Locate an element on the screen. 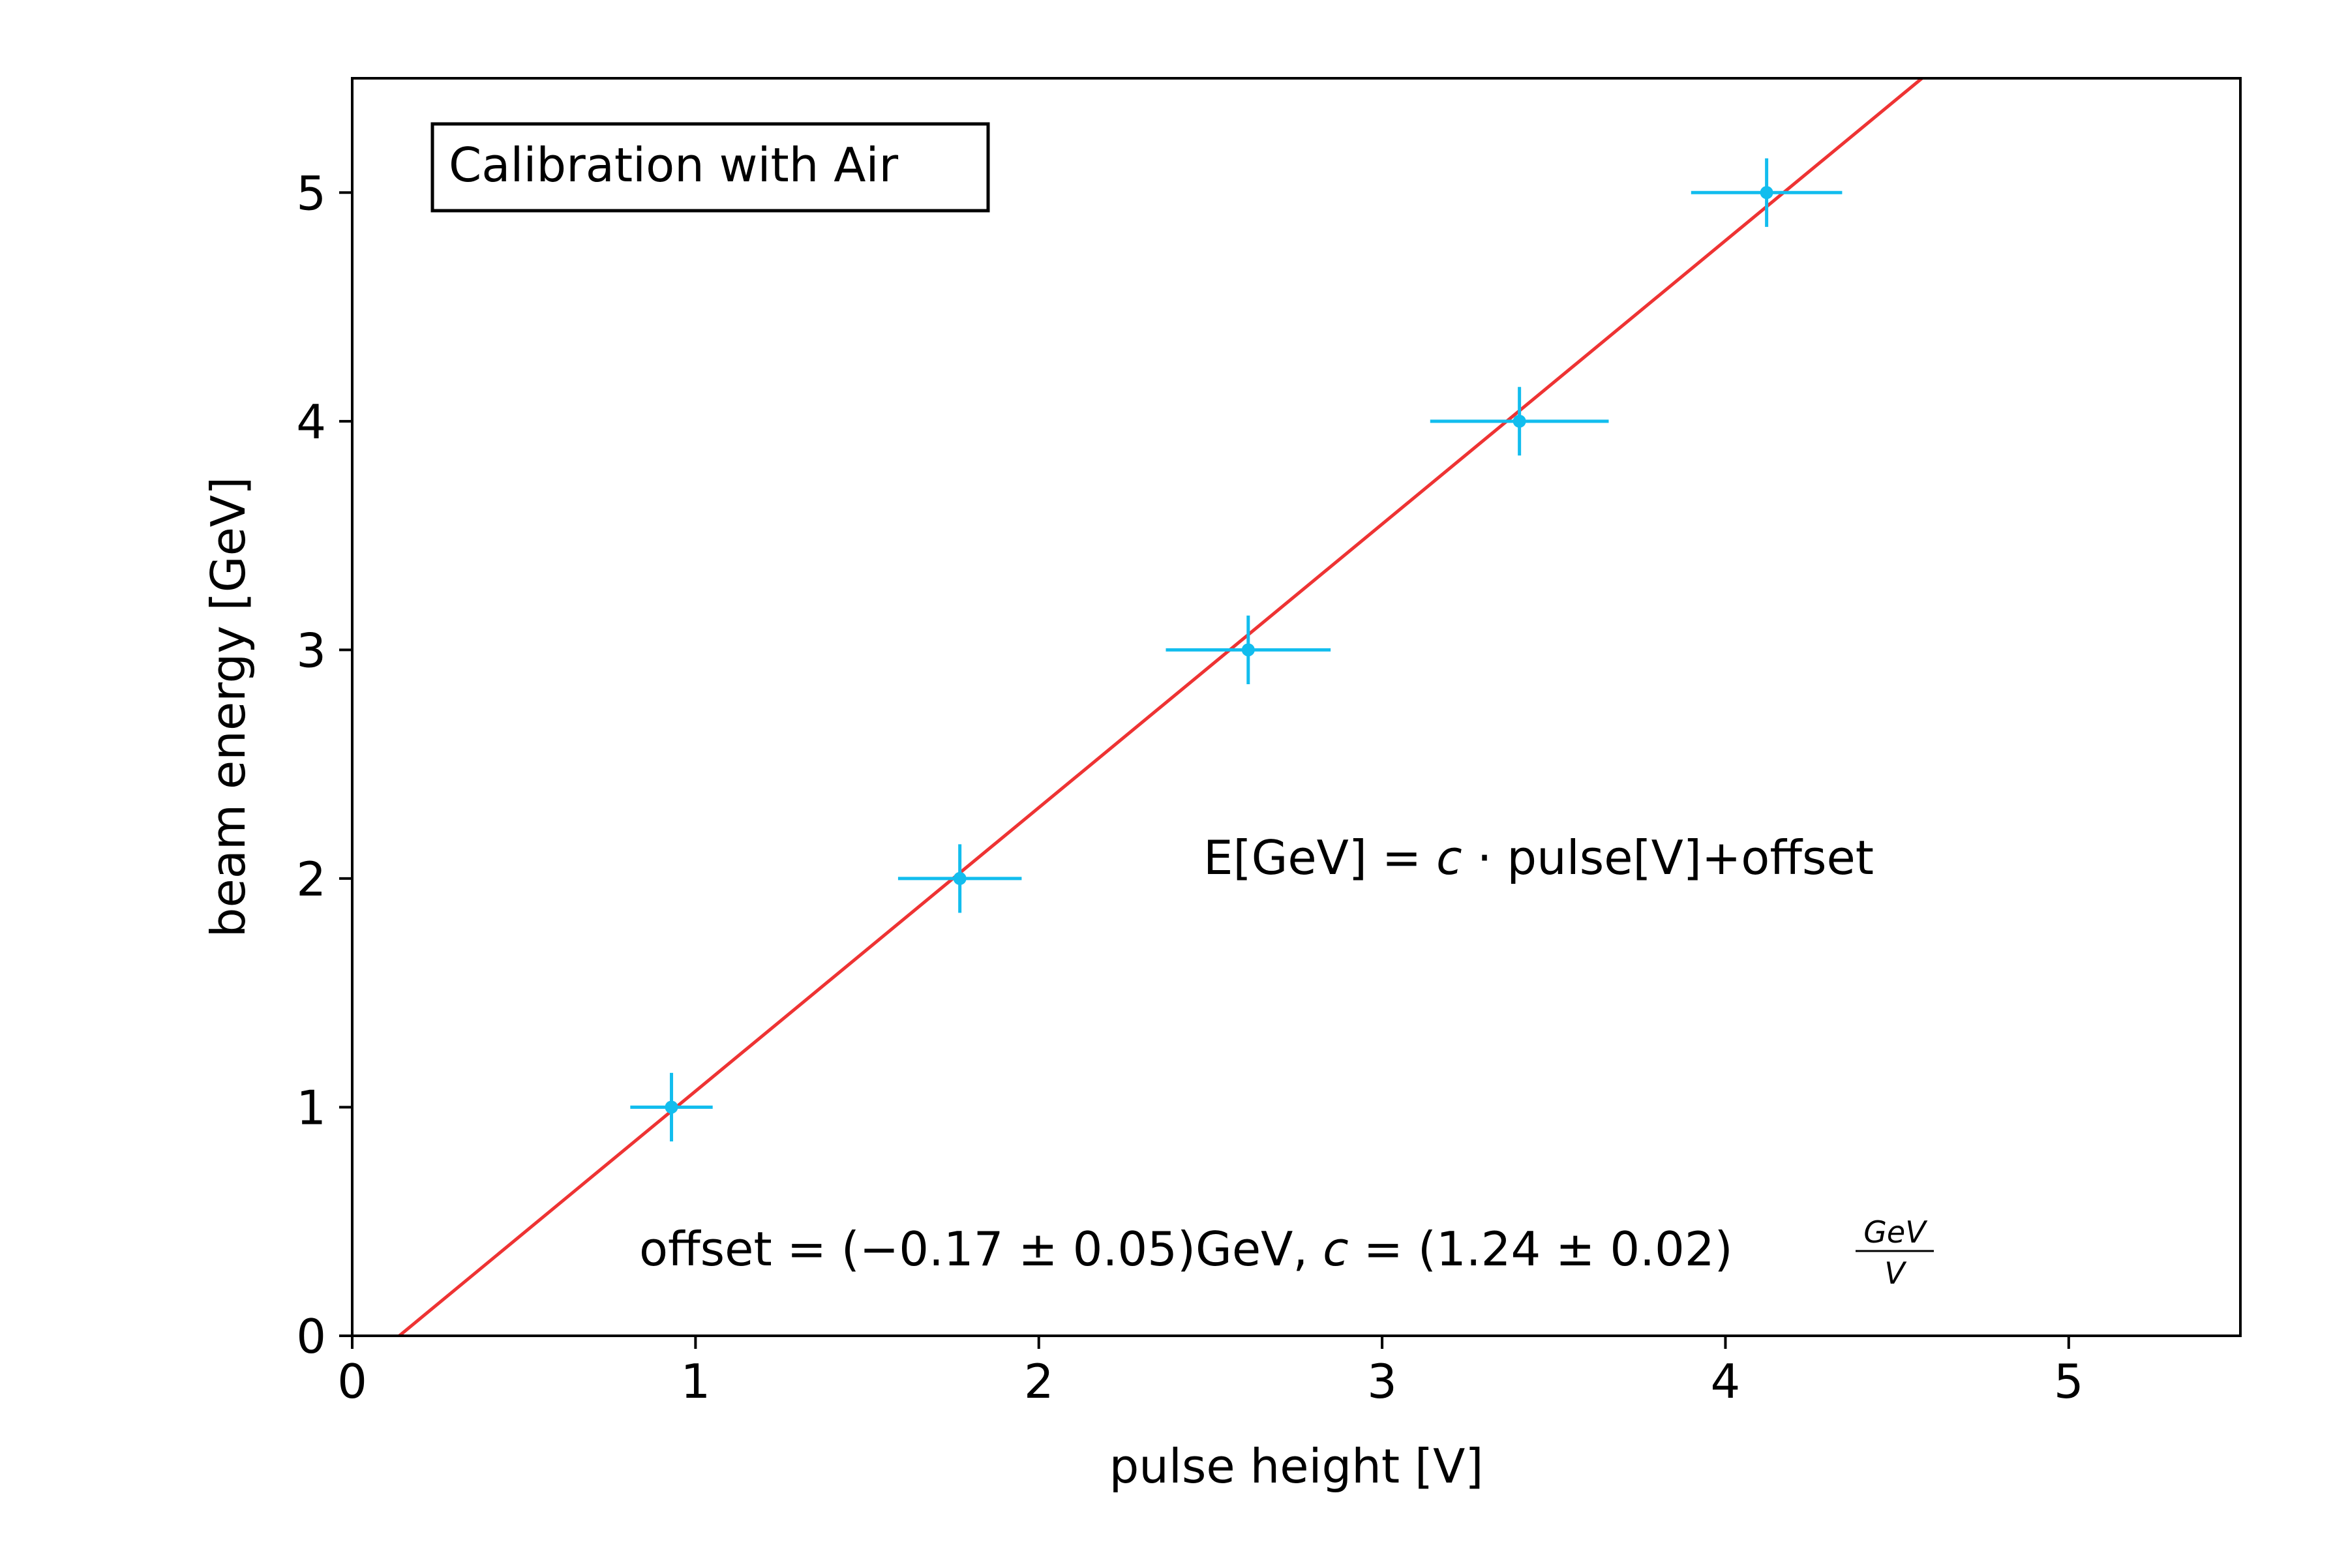 The image size is (2348, 1568). y-tick-label: 3 is located at coordinates (311, 650).